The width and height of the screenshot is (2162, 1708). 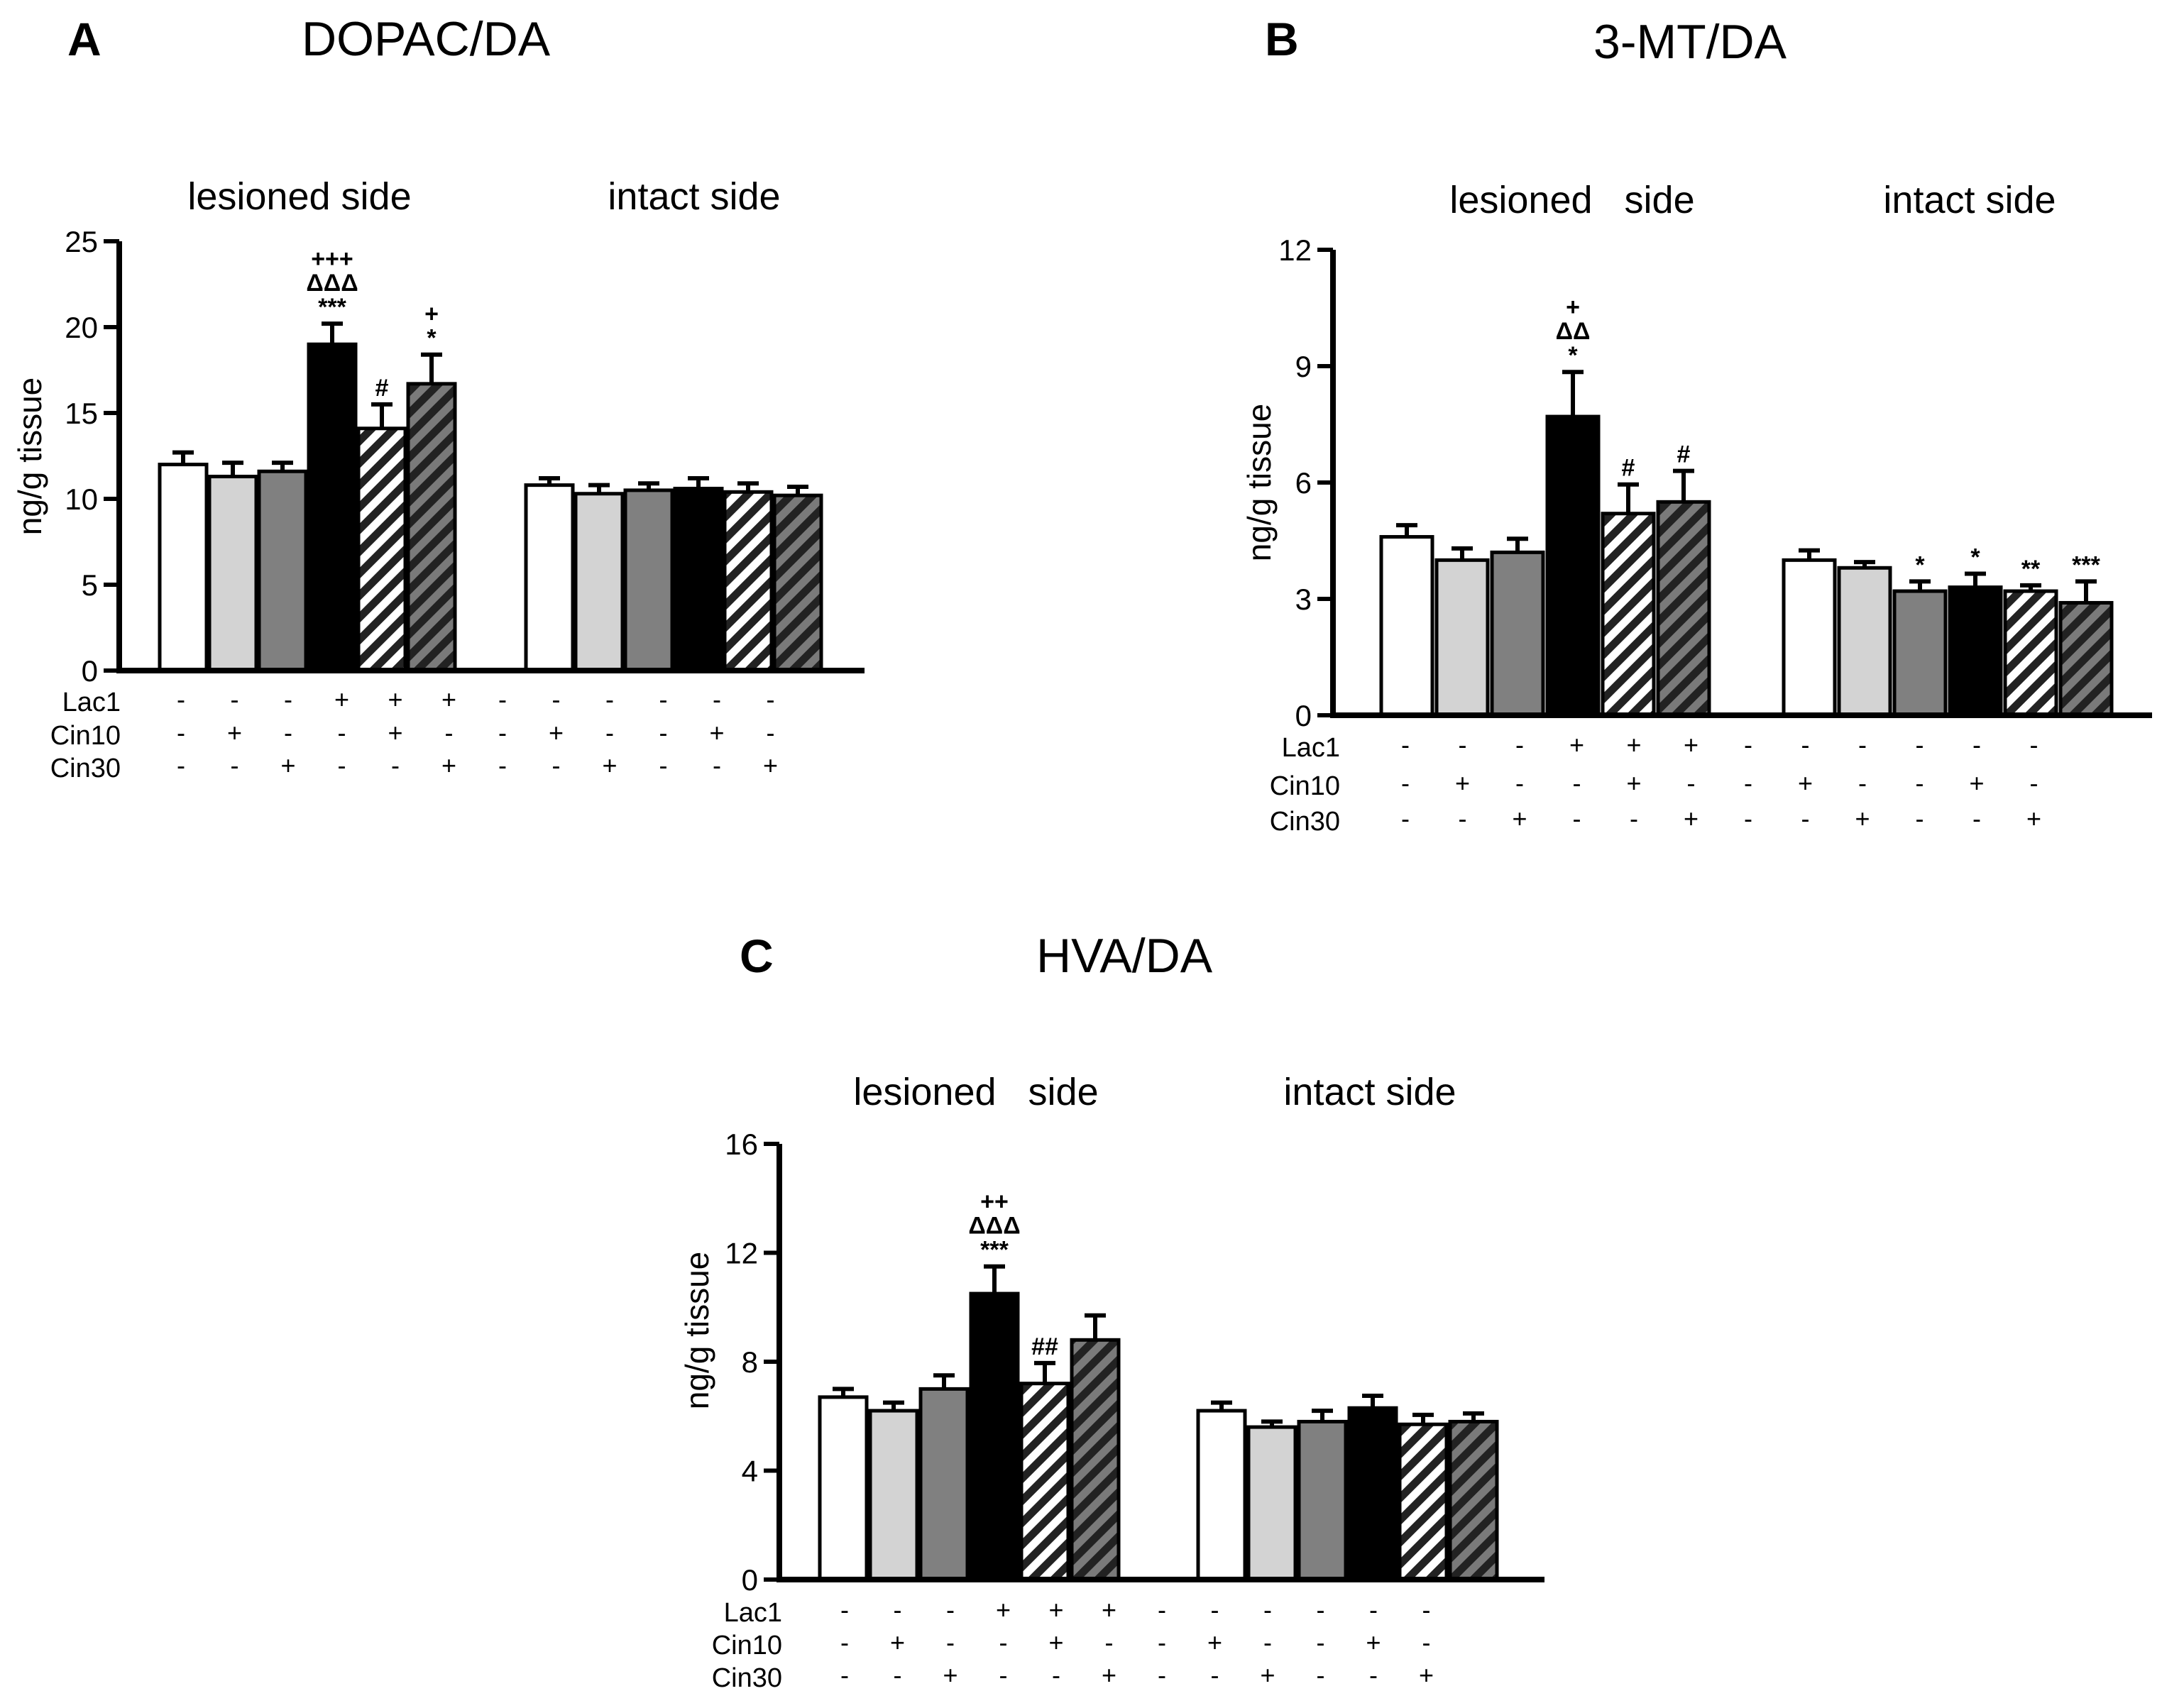 I want to click on bar-intact-lac1, so click(x=1976, y=651).